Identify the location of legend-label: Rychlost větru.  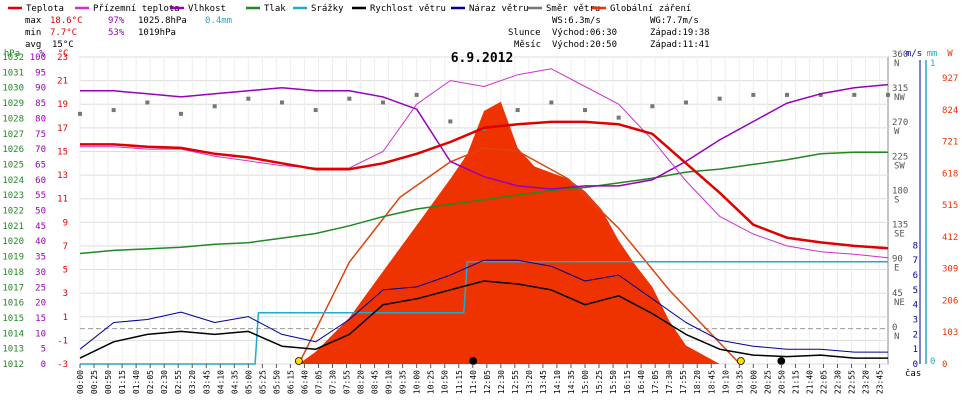
(408, 9).